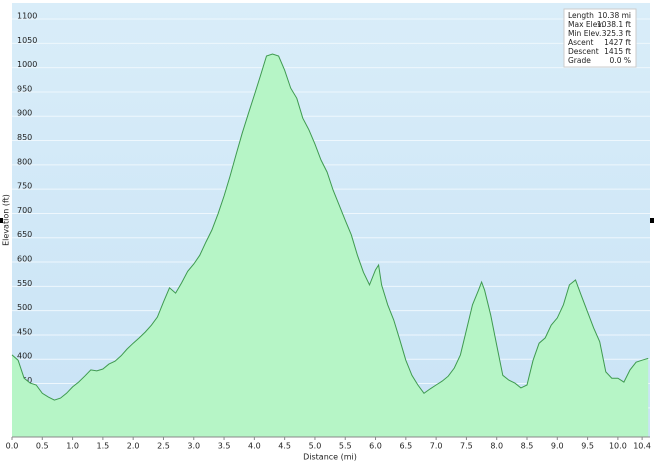 The width and height of the screenshot is (655, 470). Describe the element at coordinates (618, 446) in the screenshot. I see `x-tick-label: 10.0` at that location.